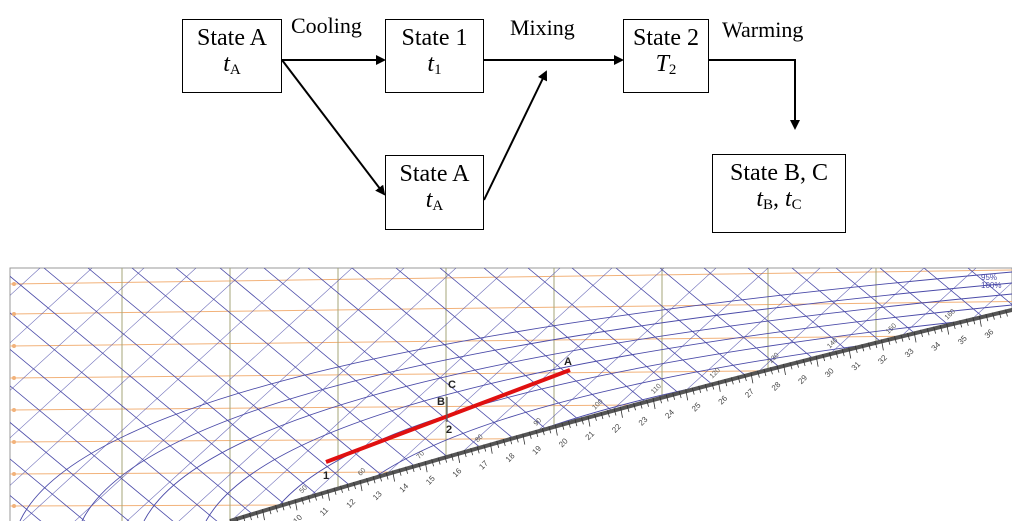  Describe the element at coordinates (754, 94) in the screenshot. I see `arrow-warming` at that location.